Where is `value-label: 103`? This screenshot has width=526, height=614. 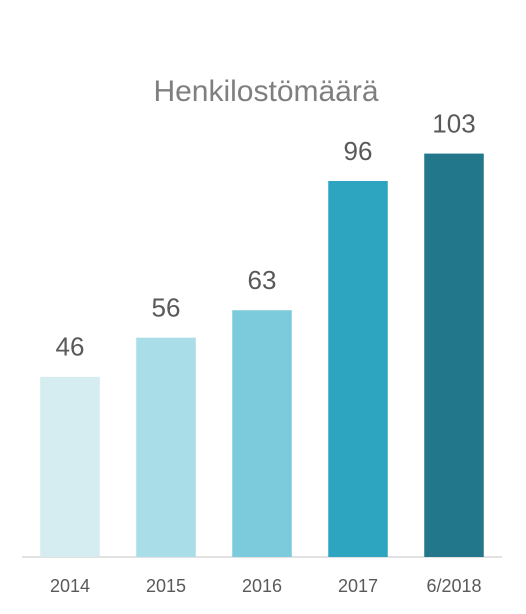
value-label: 103 is located at coordinates (453, 123).